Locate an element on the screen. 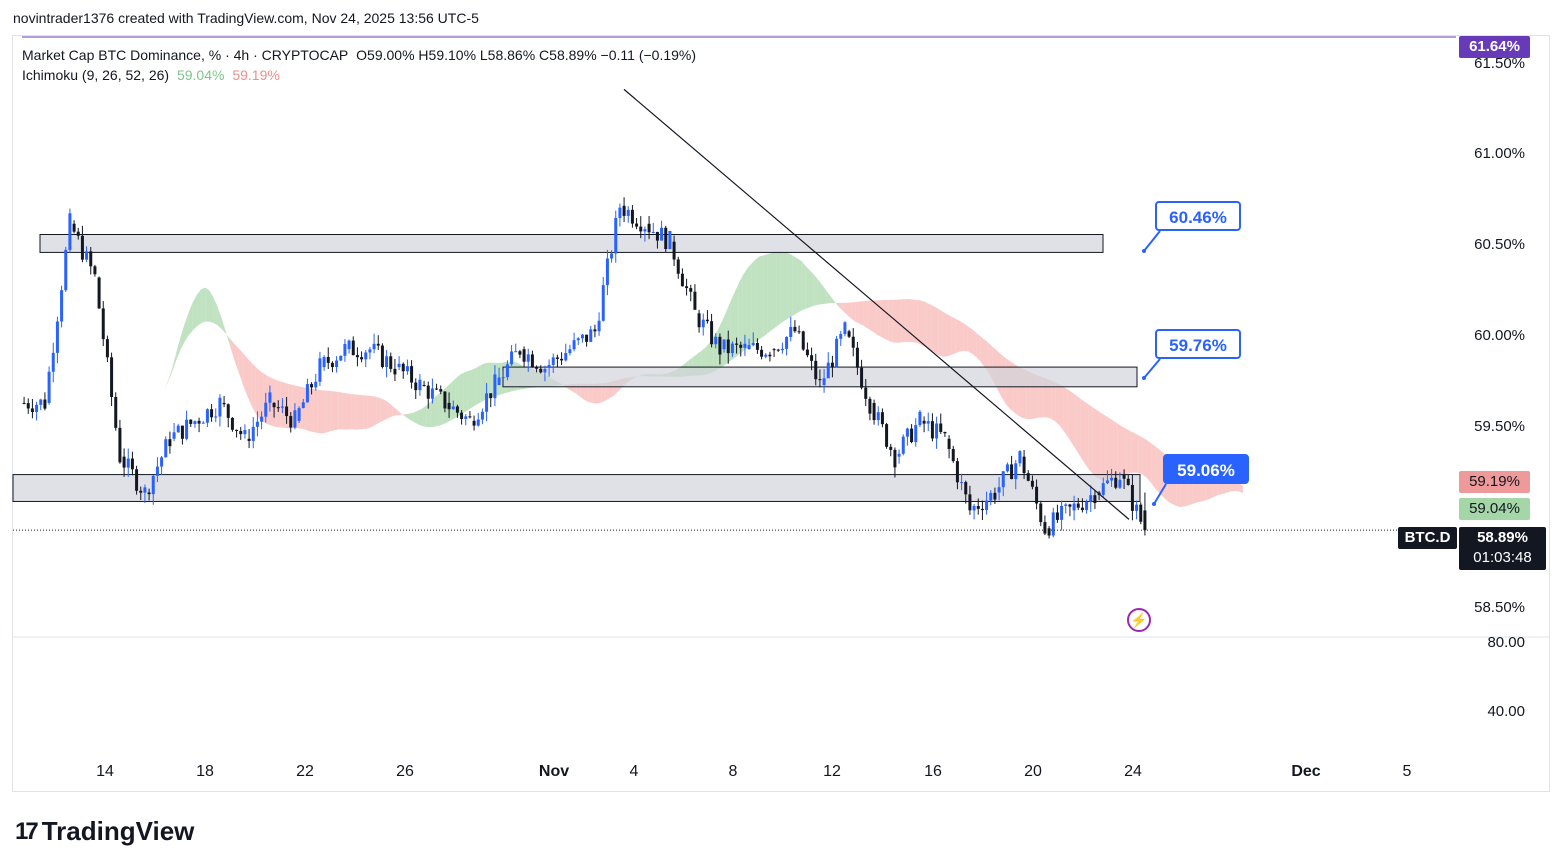 The image size is (1563, 868). lightning-icon: ⚡ is located at coordinates (1139, 620).